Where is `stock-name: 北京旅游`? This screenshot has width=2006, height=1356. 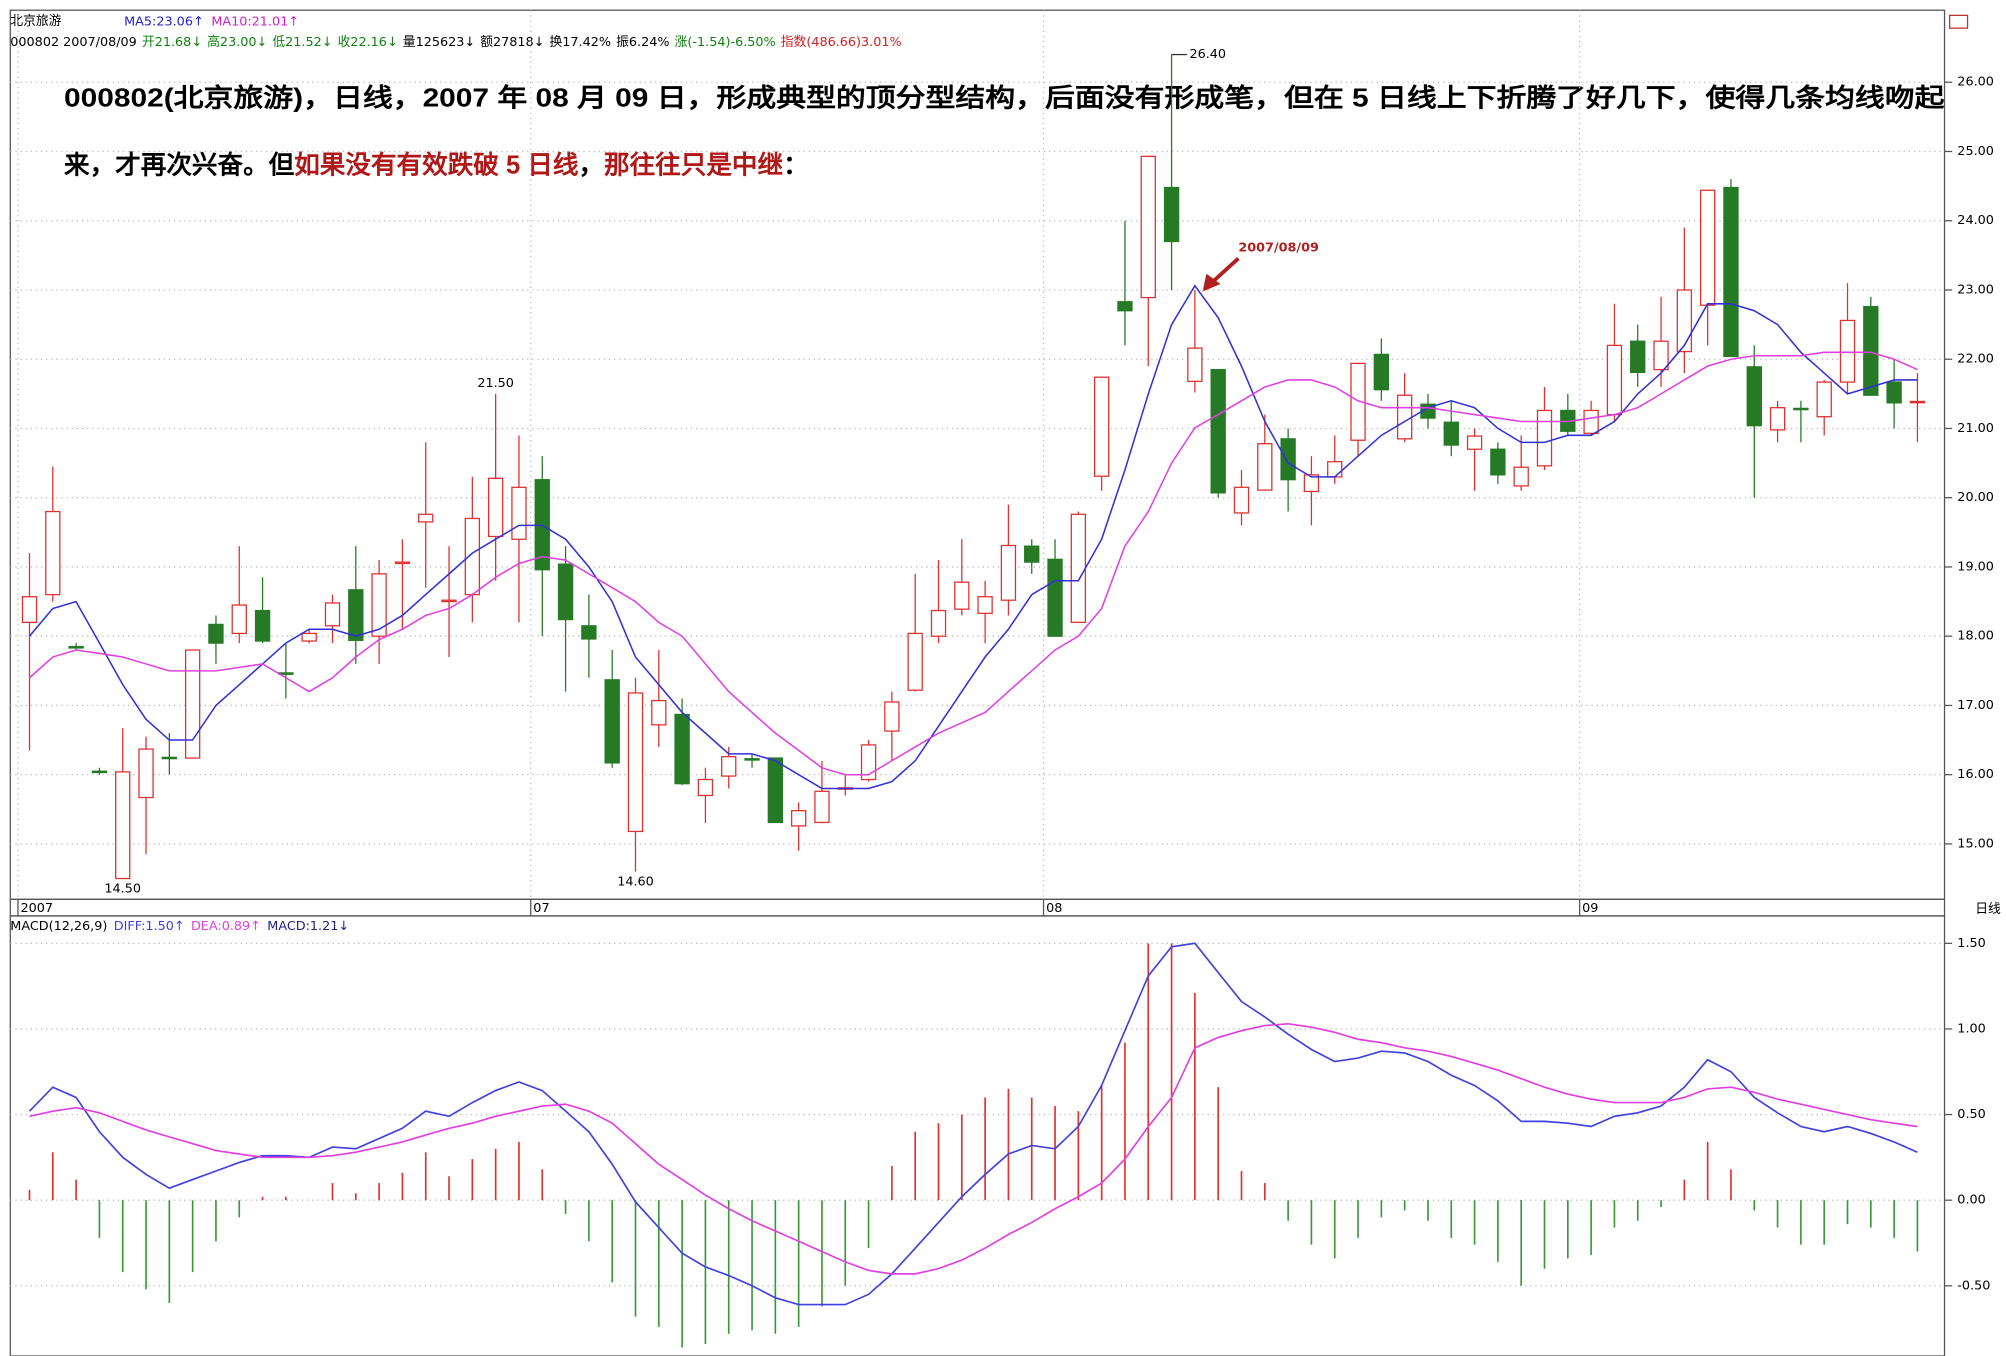
stock-name: 北京旅游 is located at coordinates (35, 21).